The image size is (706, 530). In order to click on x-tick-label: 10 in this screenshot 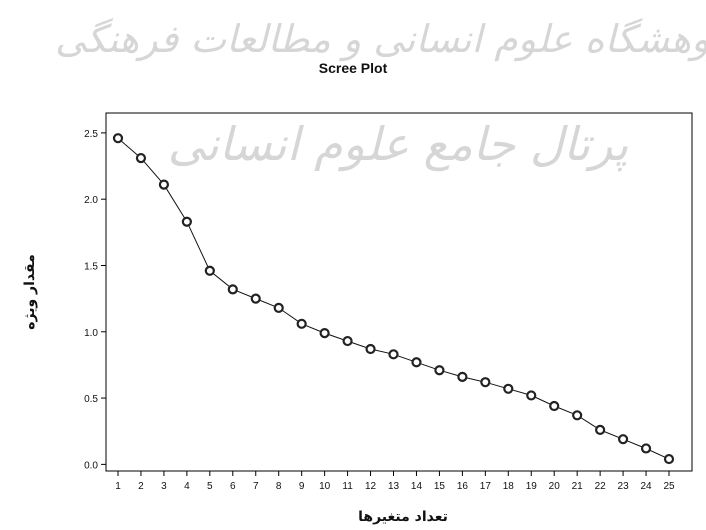, I will do `click(325, 486)`.